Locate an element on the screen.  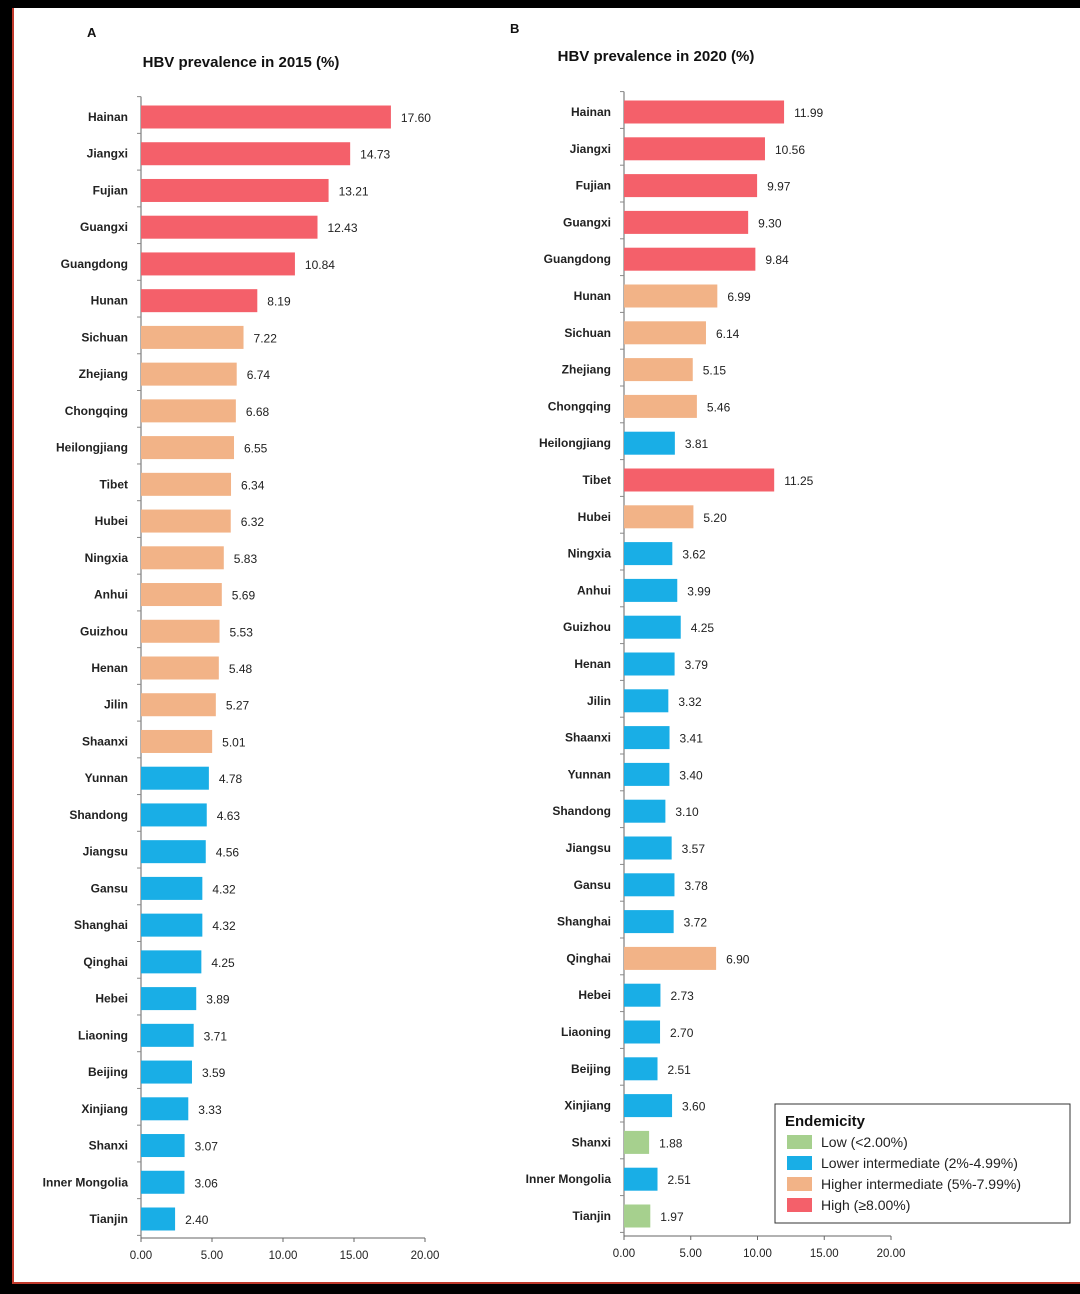
panel-b-value-qinghai: 6.90 is located at coordinates (738, 959).